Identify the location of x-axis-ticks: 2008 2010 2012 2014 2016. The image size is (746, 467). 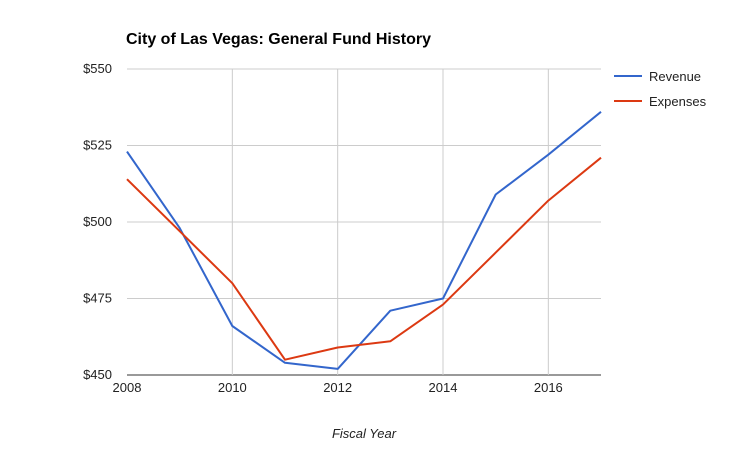
(338, 387).